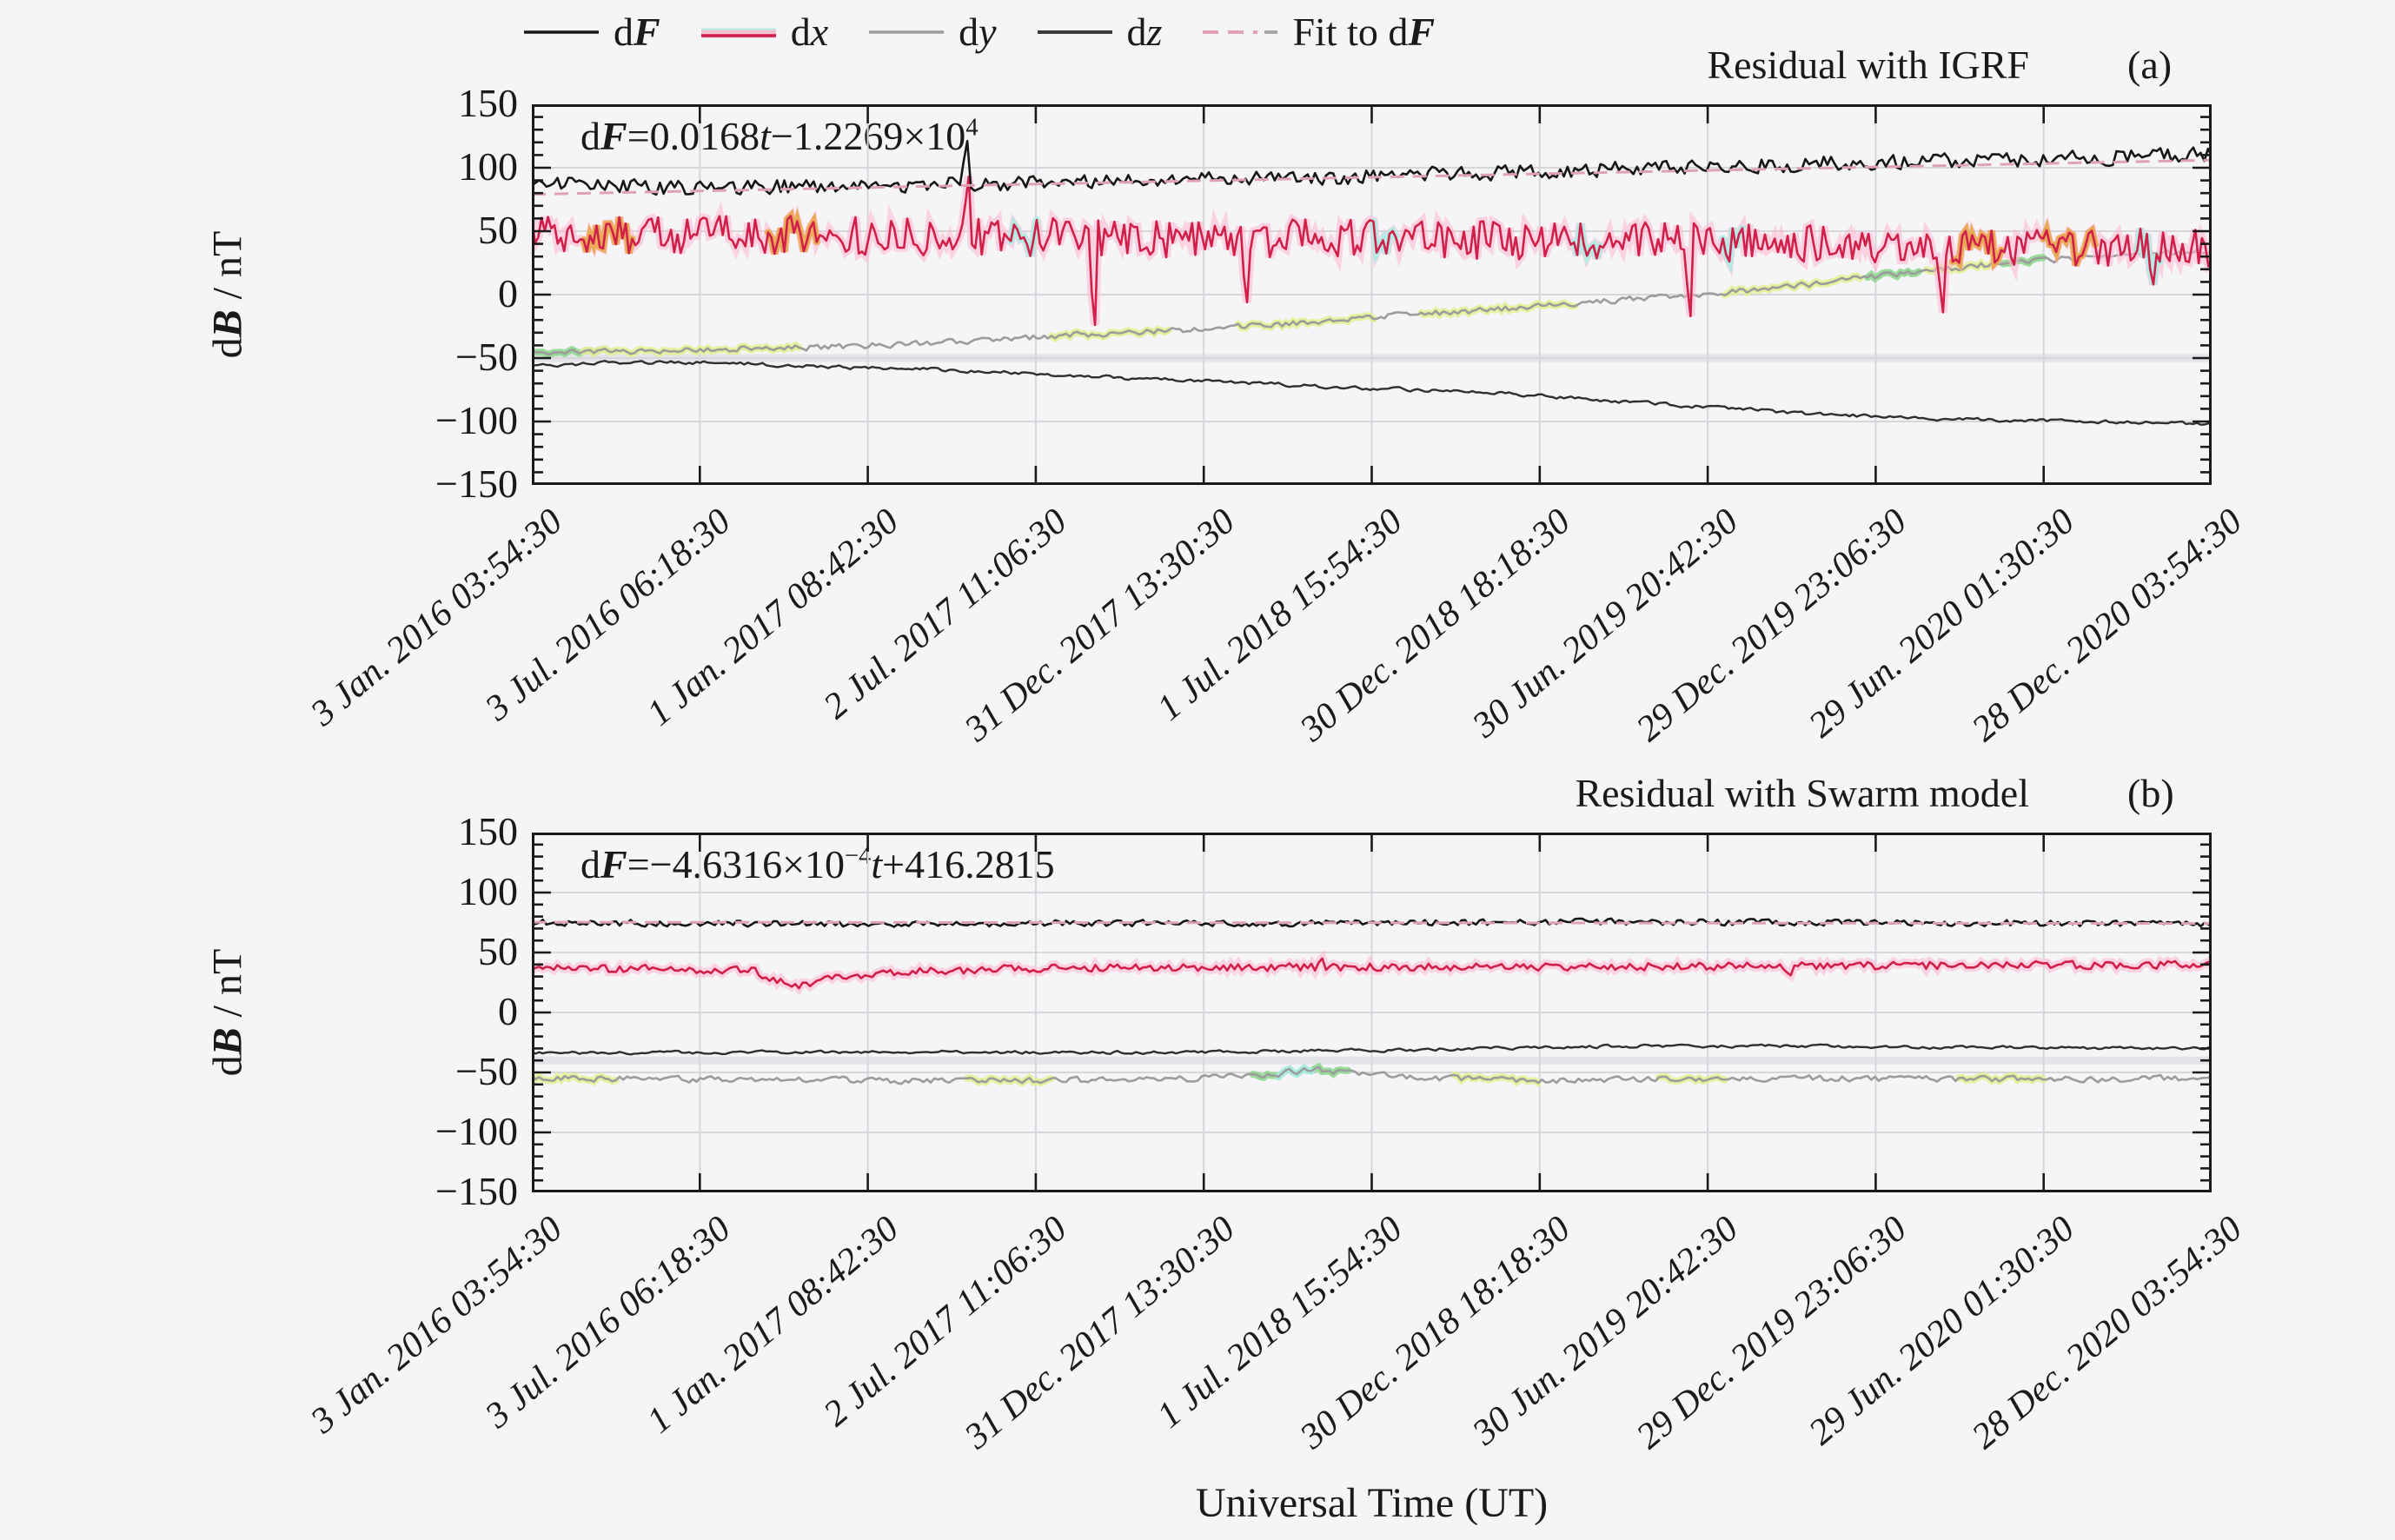 The image size is (2395, 1540). What do you see at coordinates (2150, 65) in the screenshot?
I see `panel-a-tag: (a)` at bounding box center [2150, 65].